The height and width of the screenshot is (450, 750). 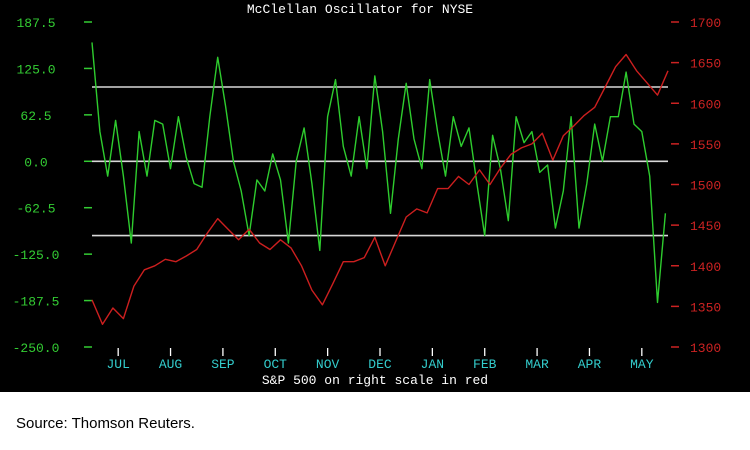 What do you see at coordinates (380, 364) in the screenshot?
I see `month-label: DEC` at bounding box center [380, 364].